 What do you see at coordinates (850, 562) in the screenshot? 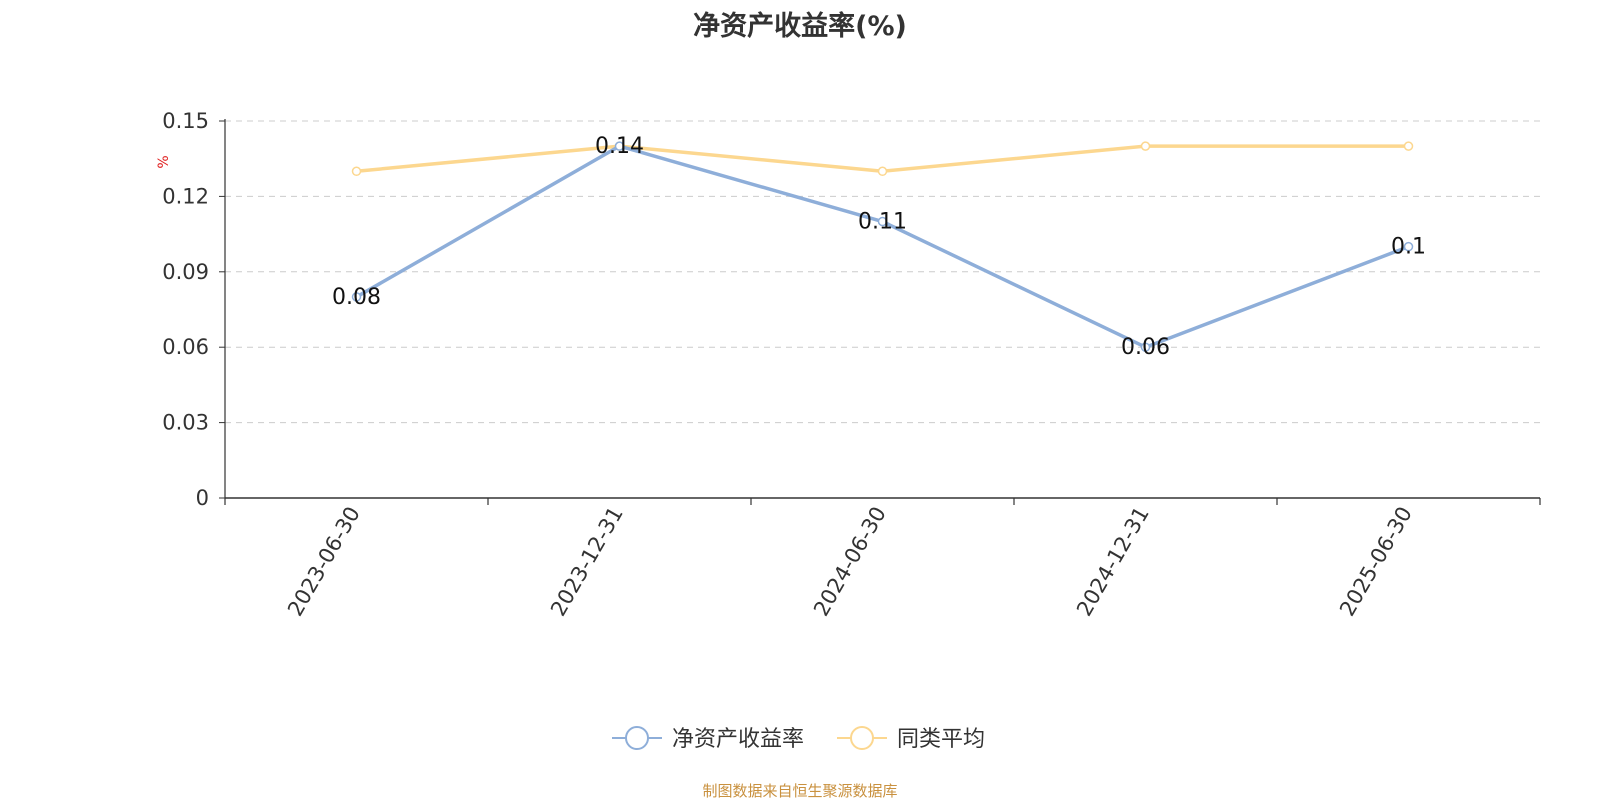
I see `x-tick-label: 2024-06-30` at bounding box center [850, 562].